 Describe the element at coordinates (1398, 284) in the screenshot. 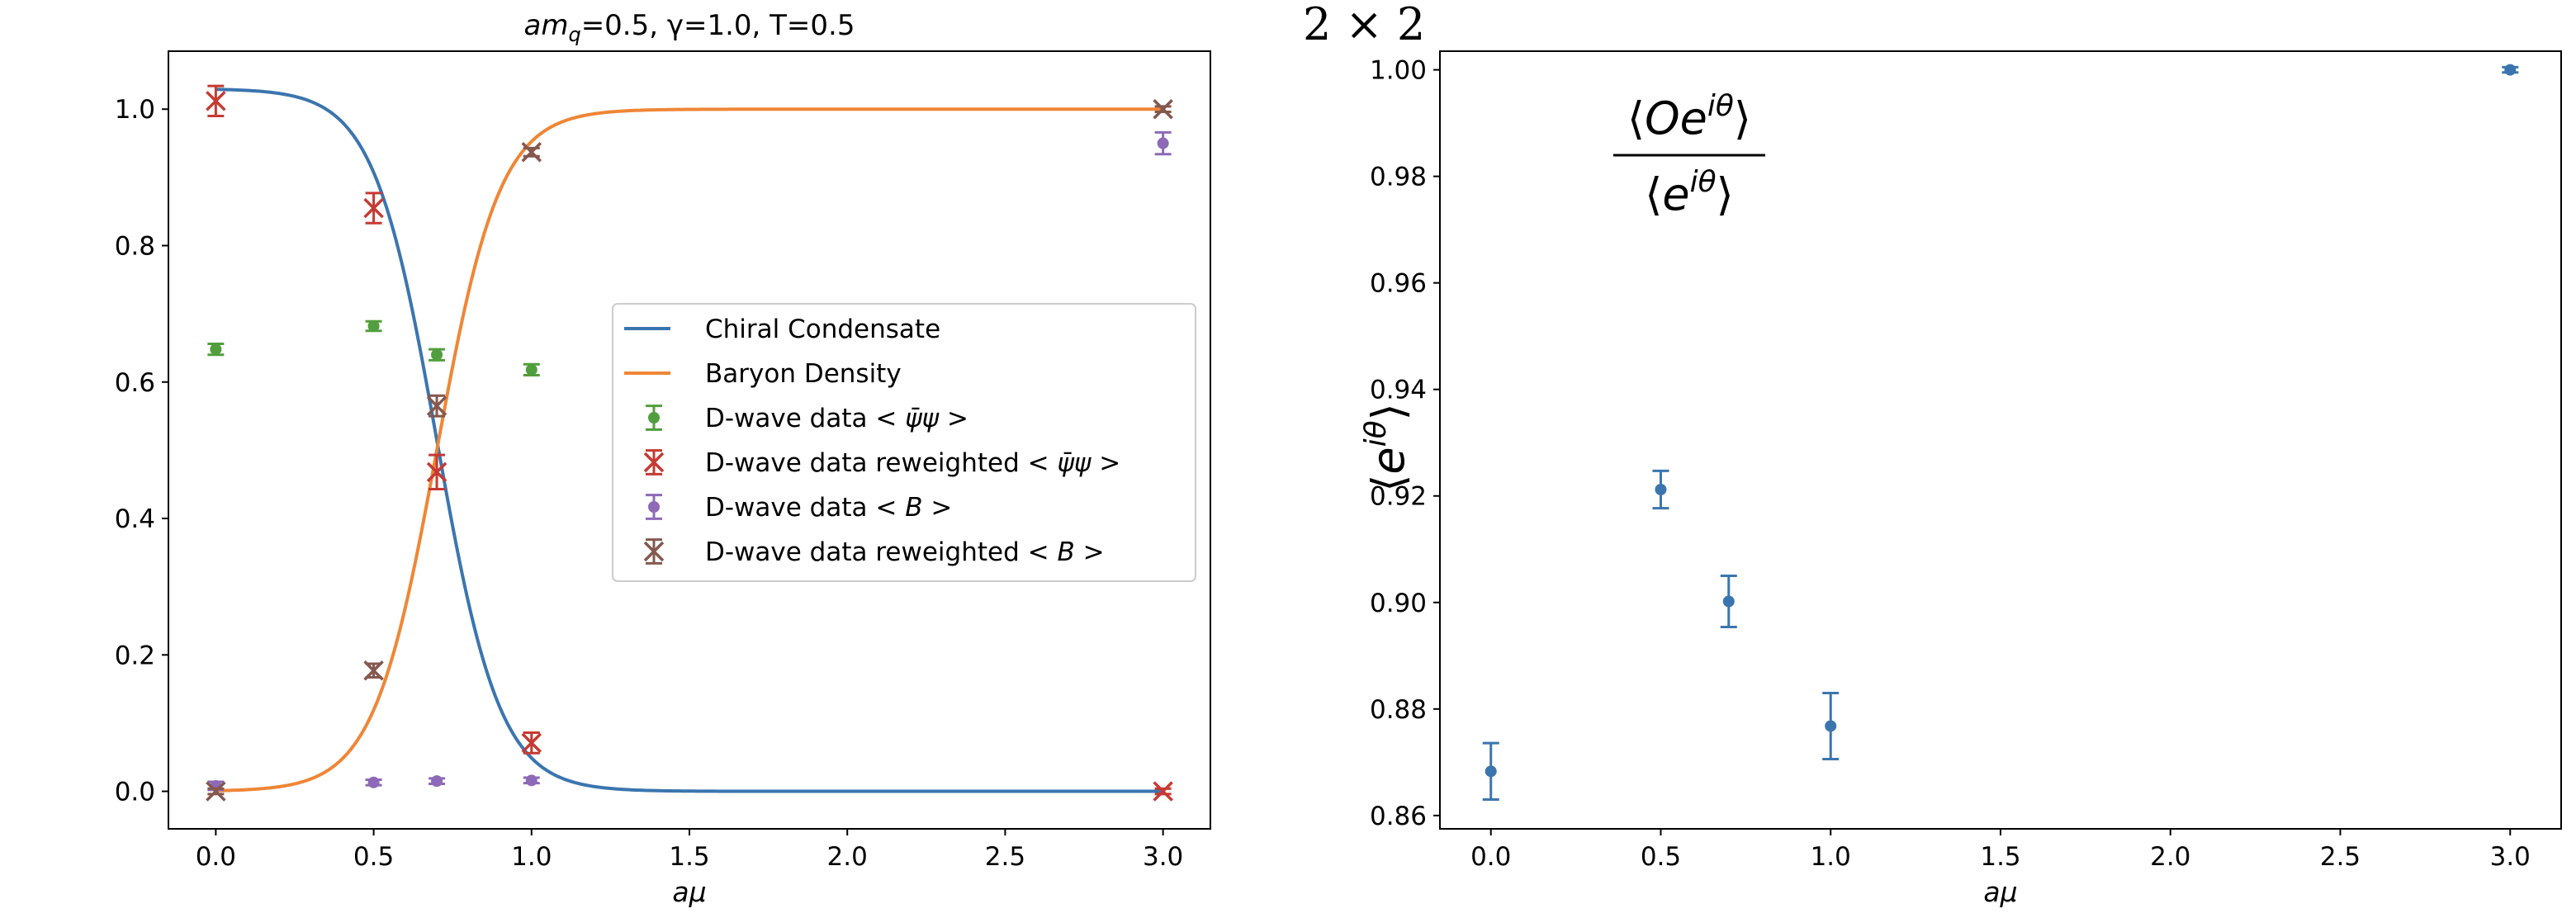

I see `right-y-tick-label: 0.96` at that location.